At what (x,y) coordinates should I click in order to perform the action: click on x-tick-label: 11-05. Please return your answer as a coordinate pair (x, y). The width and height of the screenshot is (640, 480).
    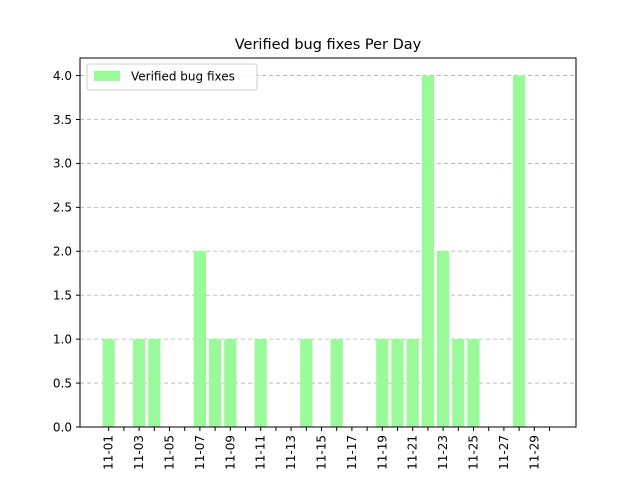
    Looking at the image, I should click on (170, 452).